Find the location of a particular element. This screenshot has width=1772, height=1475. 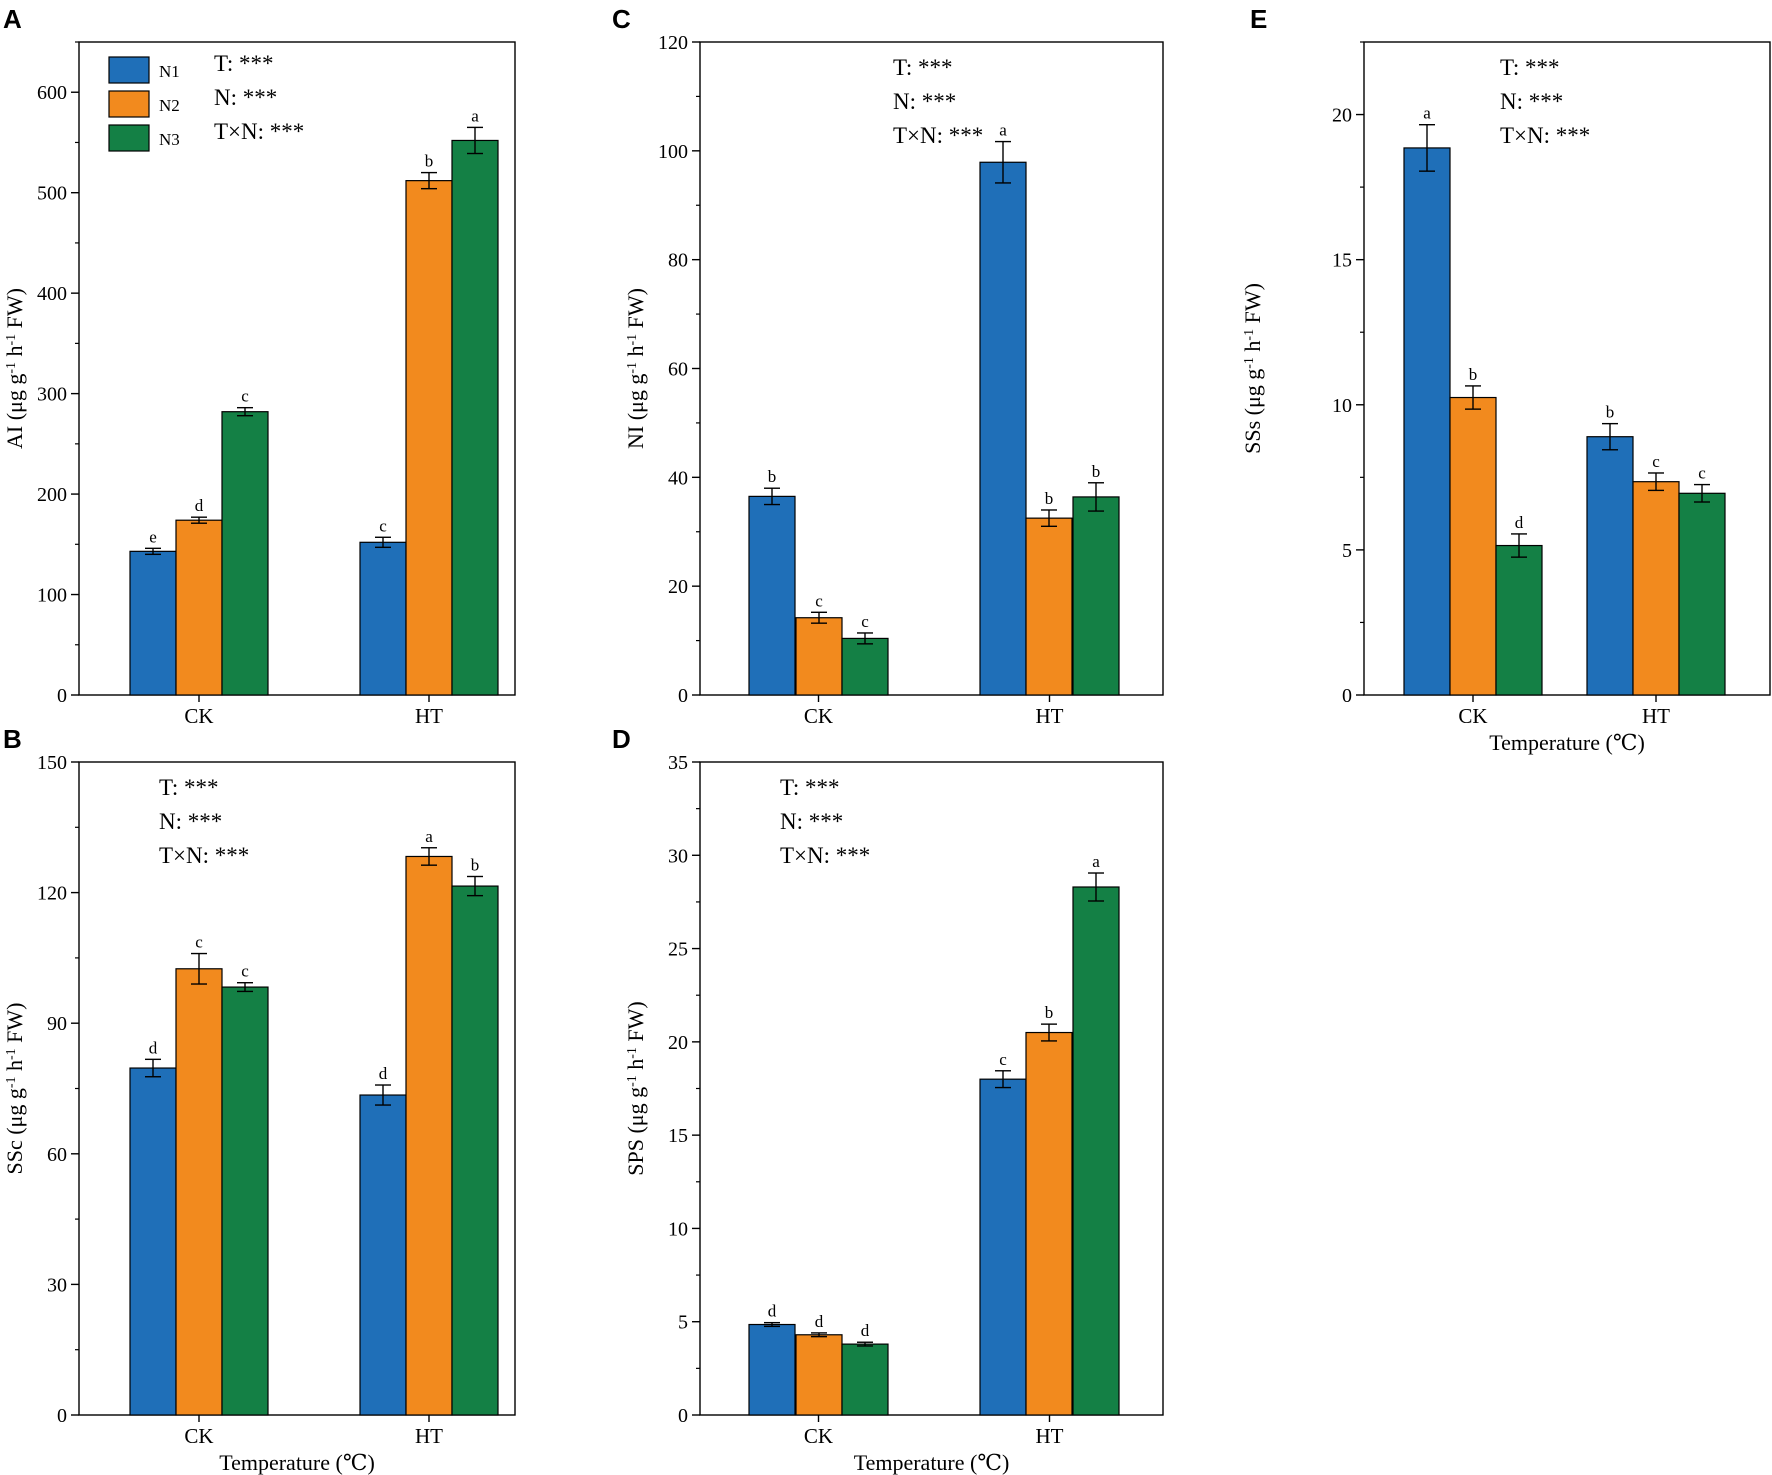

y-axis-title: SSc (μg g-1 h-1 FW) is located at coordinates (14, 1088).